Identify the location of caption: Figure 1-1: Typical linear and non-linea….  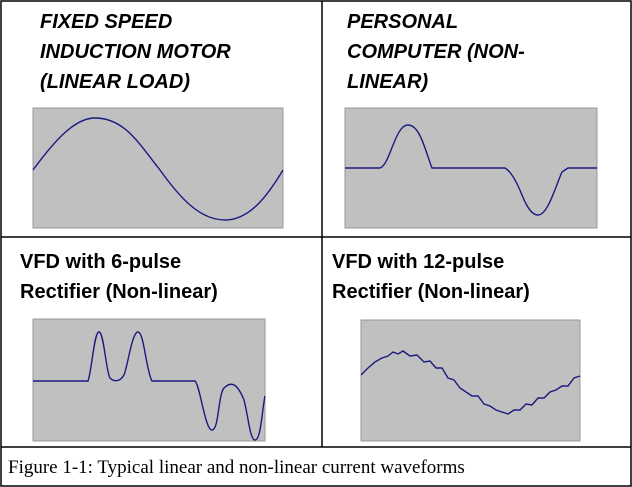
(236, 467).